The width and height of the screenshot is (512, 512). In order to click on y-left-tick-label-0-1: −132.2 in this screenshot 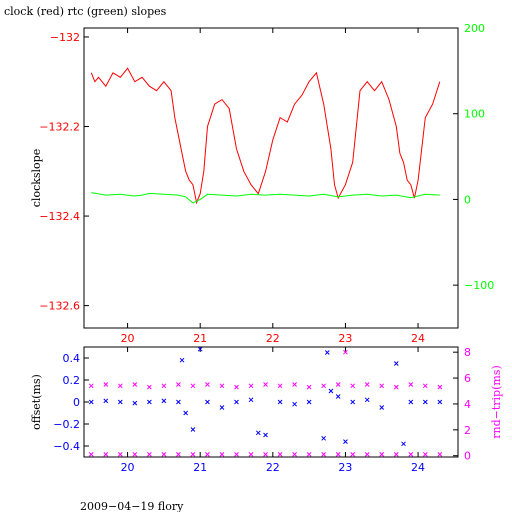, I will do `click(59, 127)`.